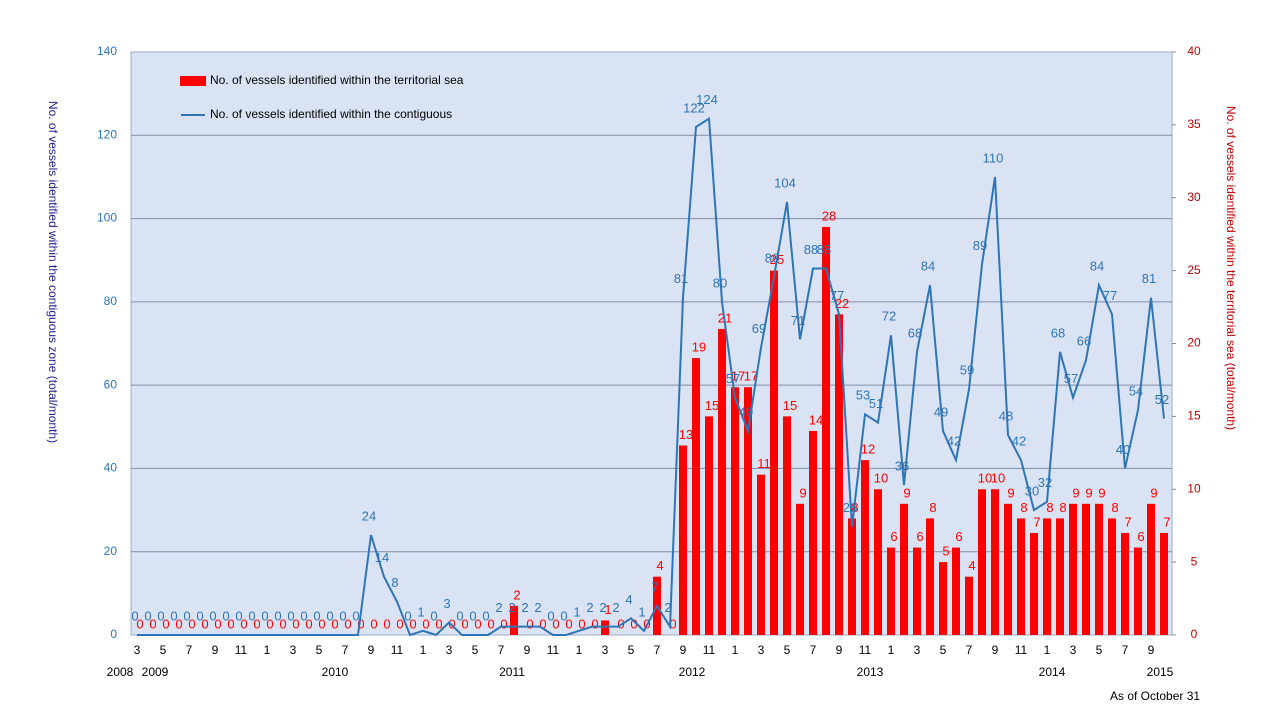  I want to click on data-label: 52, so click(1162, 399).